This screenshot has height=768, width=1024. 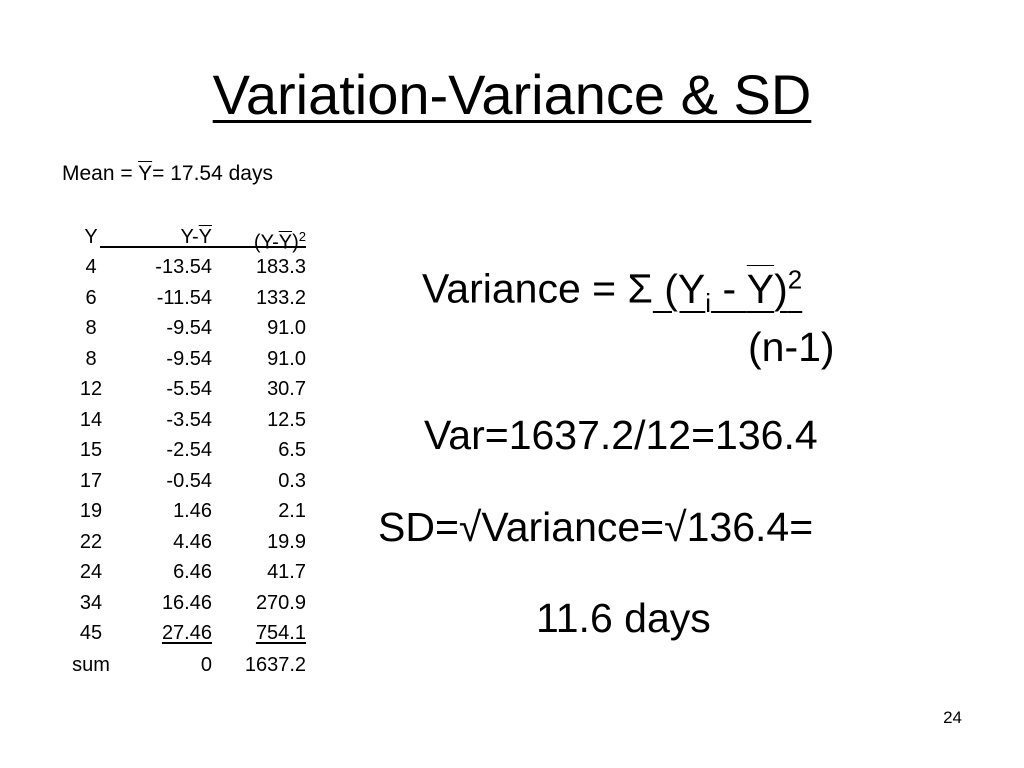 What do you see at coordinates (196, 237) in the screenshot?
I see `header-deviation: Y-Y` at bounding box center [196, 237].